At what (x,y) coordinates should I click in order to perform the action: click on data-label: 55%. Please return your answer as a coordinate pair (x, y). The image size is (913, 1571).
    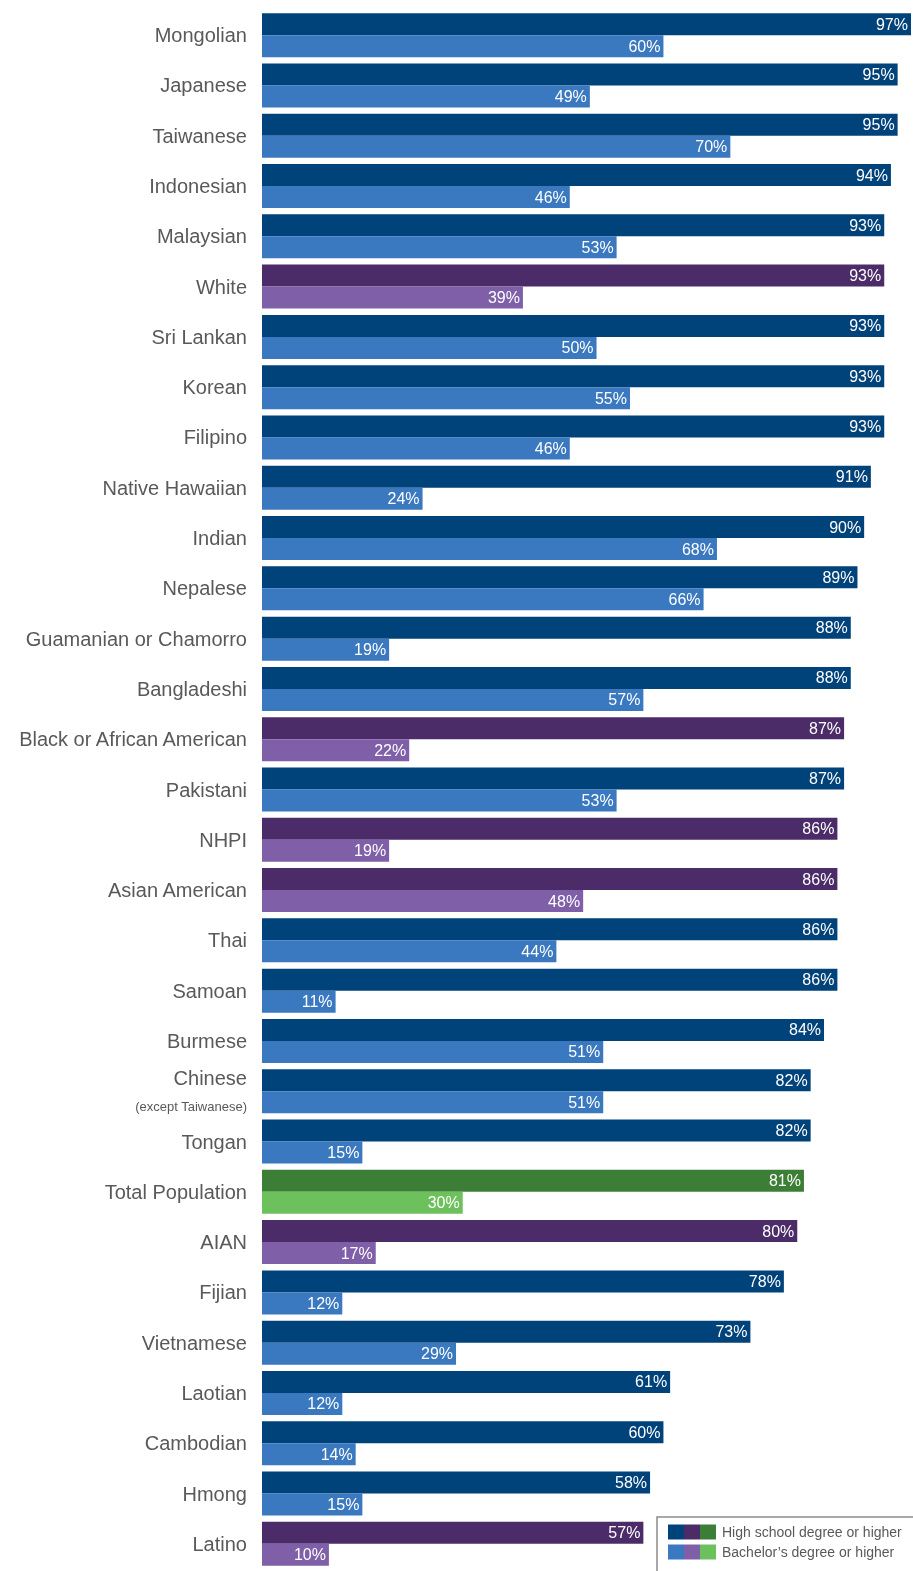
    Looking at the image, I should click on (610, 398).